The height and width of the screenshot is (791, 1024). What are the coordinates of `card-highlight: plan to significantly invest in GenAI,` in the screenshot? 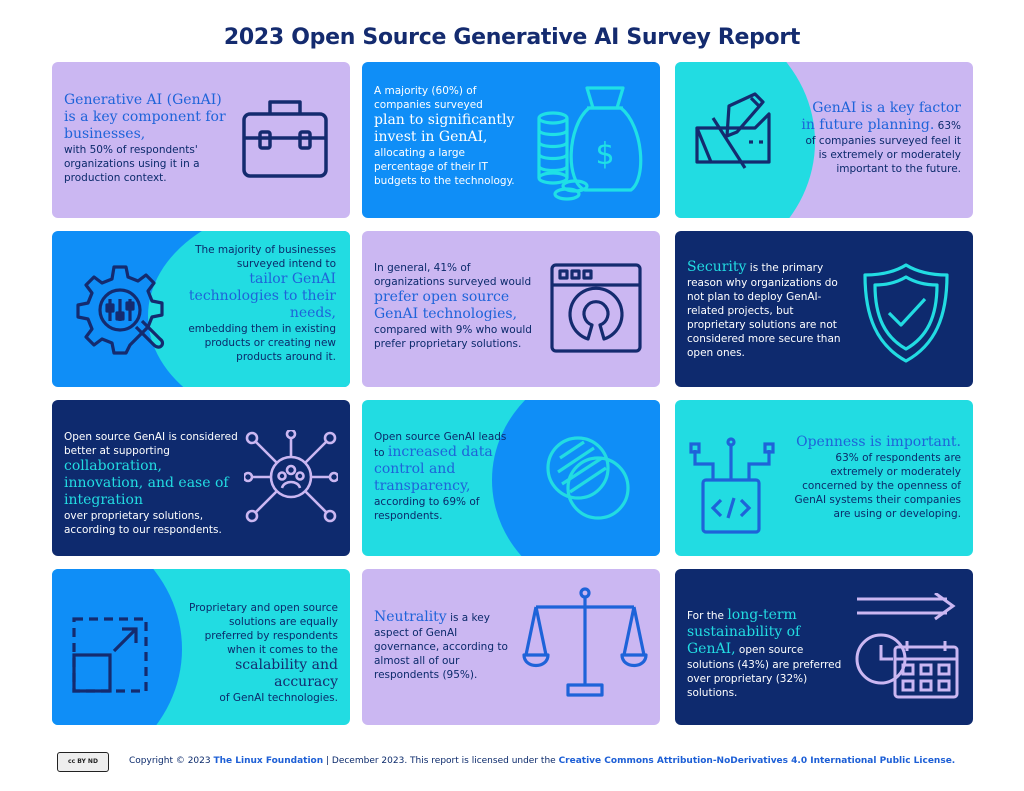 It's located at (444, 128).